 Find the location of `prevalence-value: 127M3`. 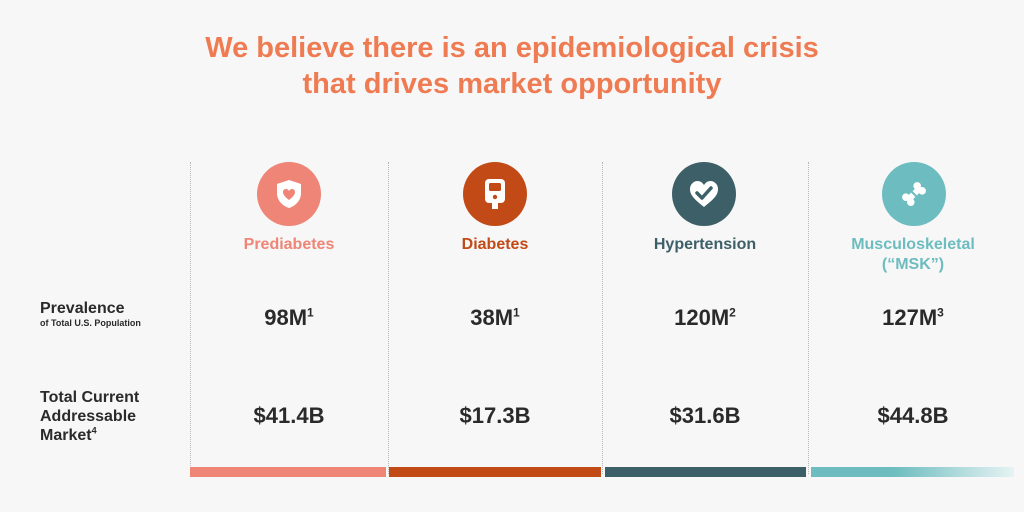

prevalence-value: 127M3 is located at coordinates (913, 318).